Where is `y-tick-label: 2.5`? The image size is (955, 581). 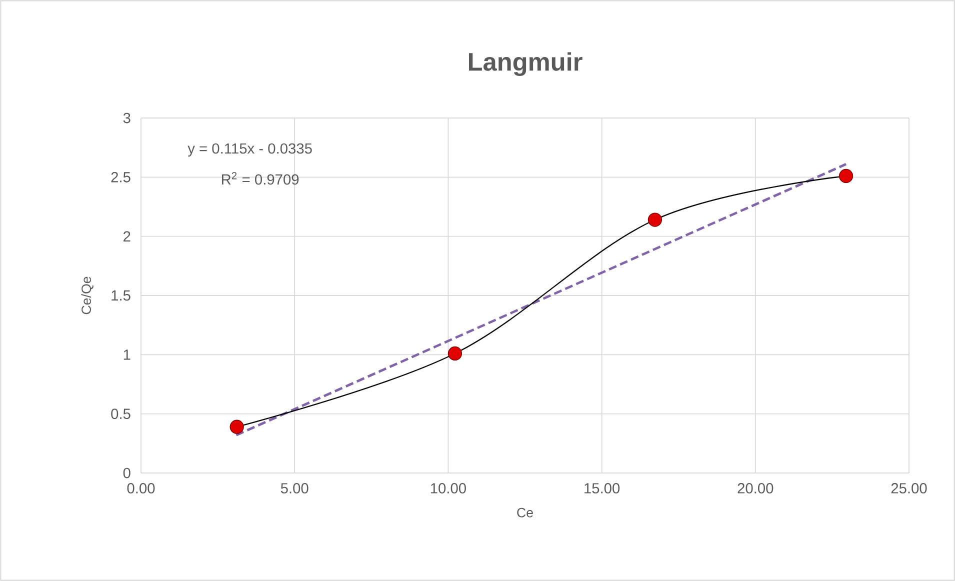
y-tick-label: 2.5 is located at coordinates (120, 177).